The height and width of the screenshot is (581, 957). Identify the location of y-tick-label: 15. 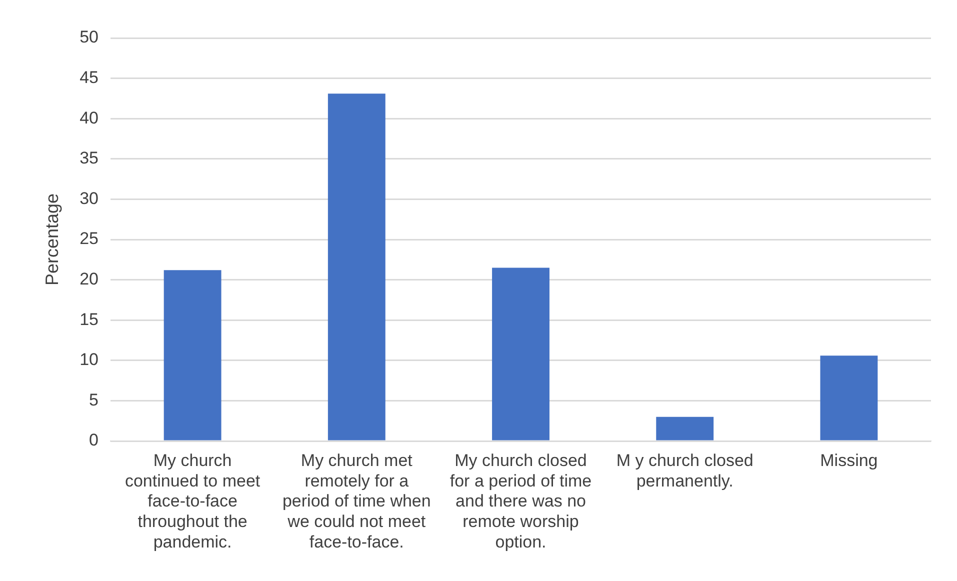
(89, 319).